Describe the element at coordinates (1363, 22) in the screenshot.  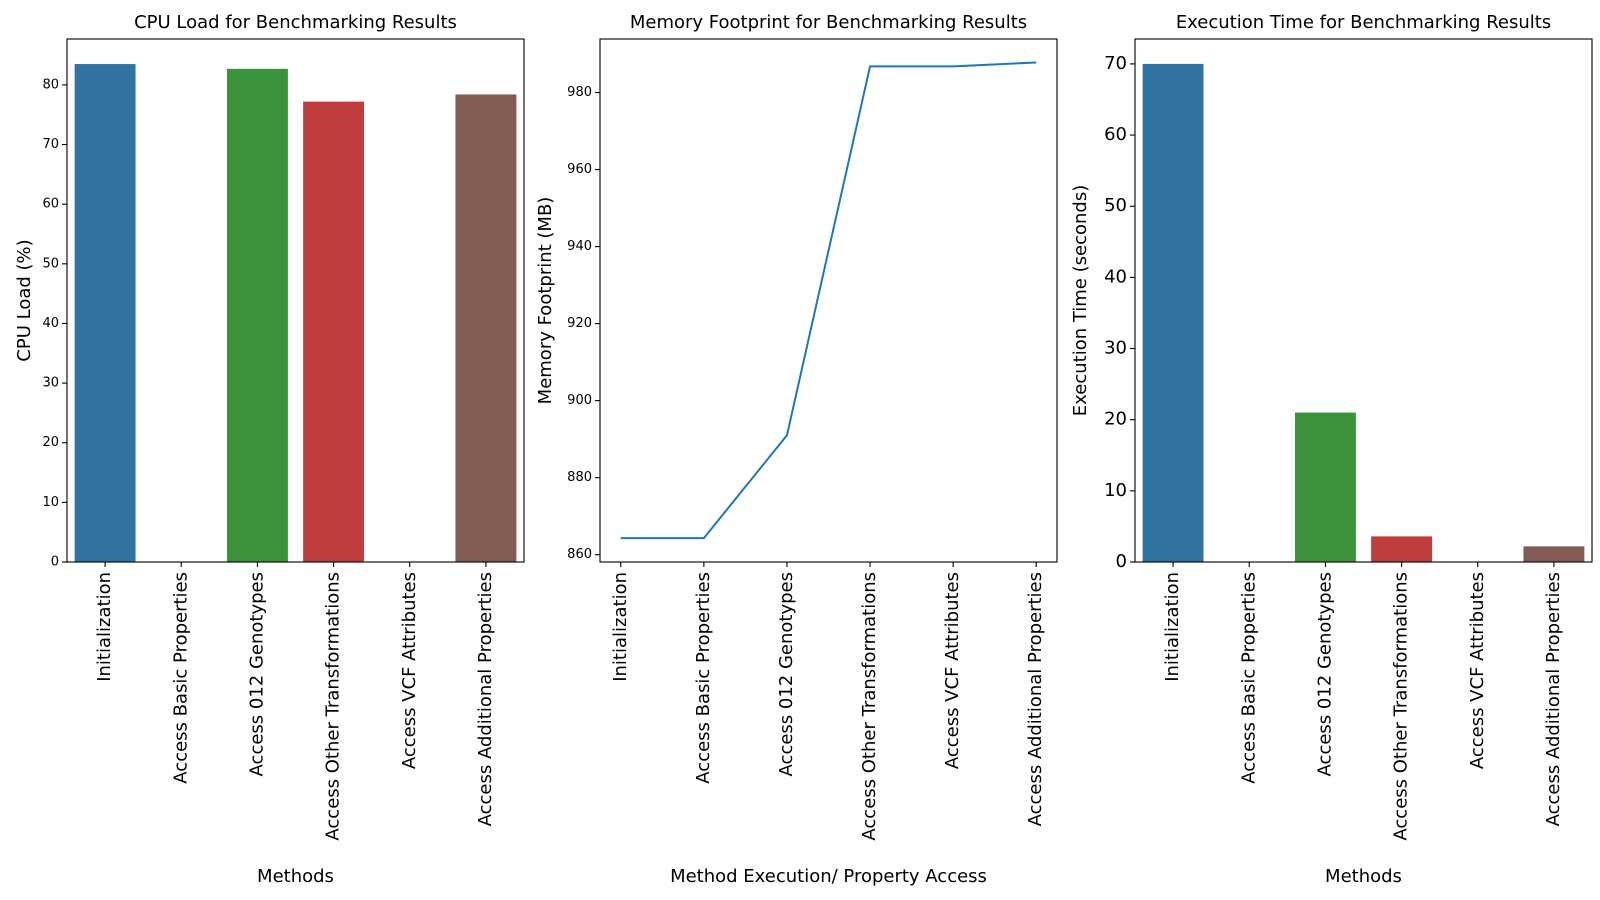
I see `chart-title: Execution Time for Benchmarking Results` at that location.